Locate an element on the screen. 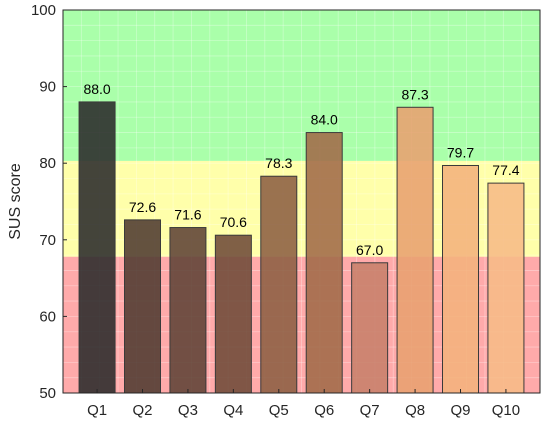  y-axis-label: SUS score is located at coordinates (15, 201).